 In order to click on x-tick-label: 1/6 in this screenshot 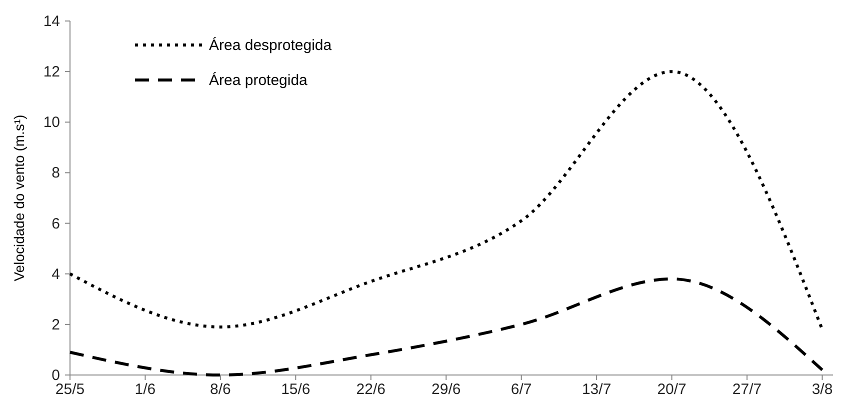, I will do `click(145, 389)`.